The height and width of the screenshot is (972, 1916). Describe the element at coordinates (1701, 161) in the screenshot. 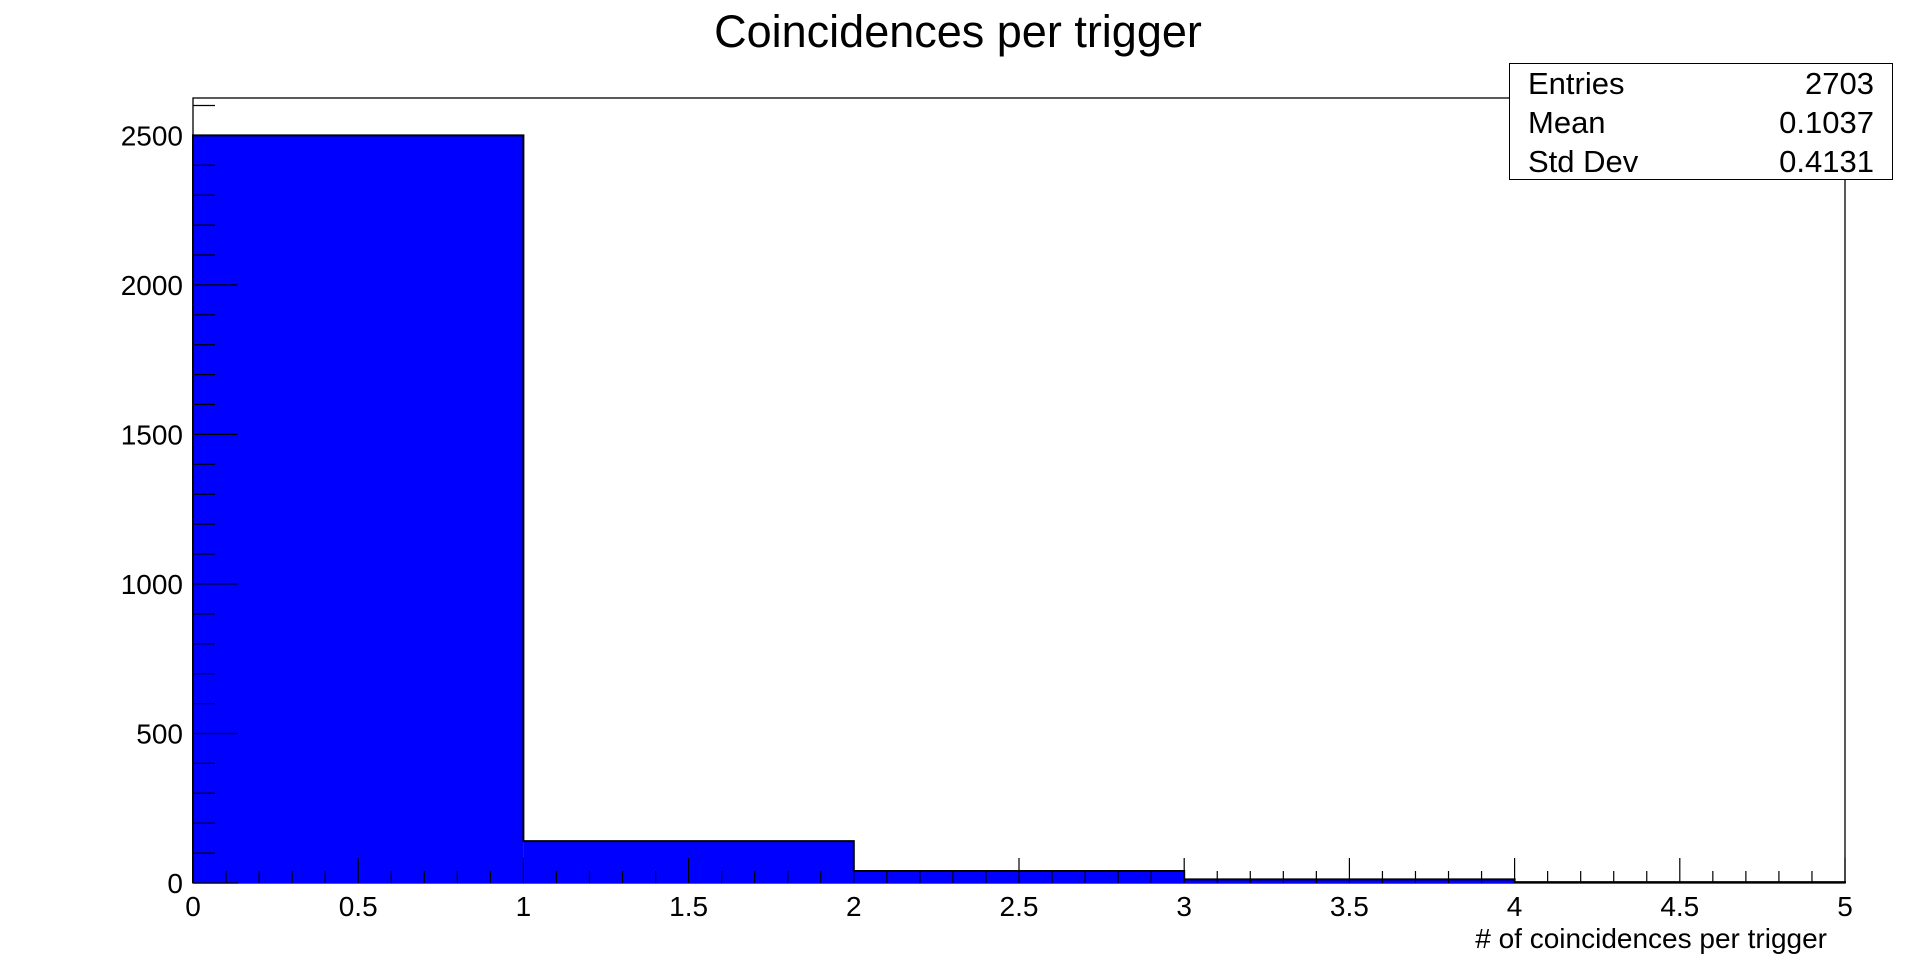

I see `stats-row-std-dev: Std Dev 0.4131` at that location.